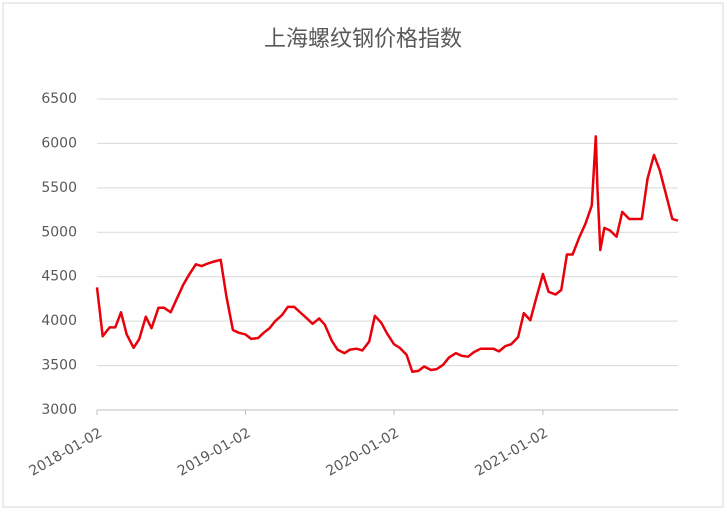 This screenshot has width=727, height=512. I want to click on y-tick-label: 4000, so click(59, 321).